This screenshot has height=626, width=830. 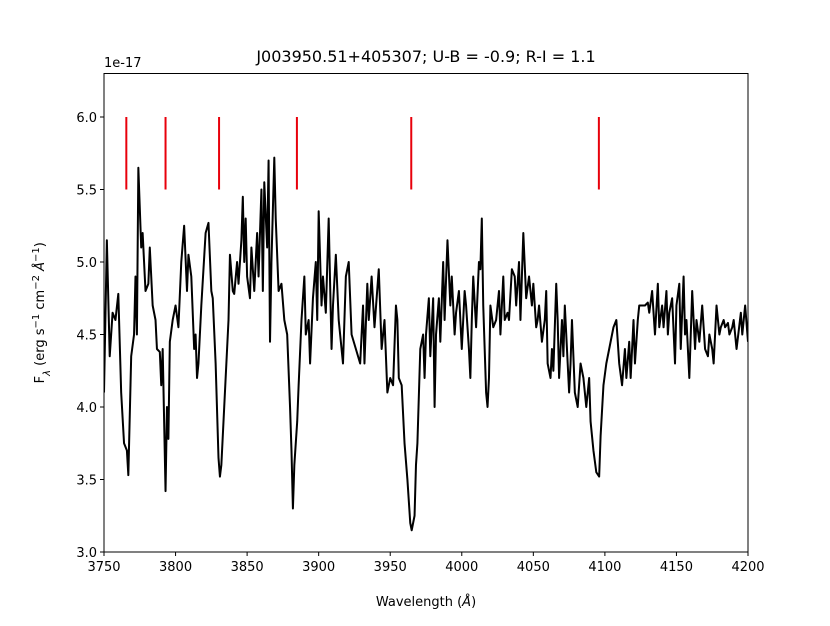 I want to click on offset-label: 1e-17, so click(x=123, y=63).